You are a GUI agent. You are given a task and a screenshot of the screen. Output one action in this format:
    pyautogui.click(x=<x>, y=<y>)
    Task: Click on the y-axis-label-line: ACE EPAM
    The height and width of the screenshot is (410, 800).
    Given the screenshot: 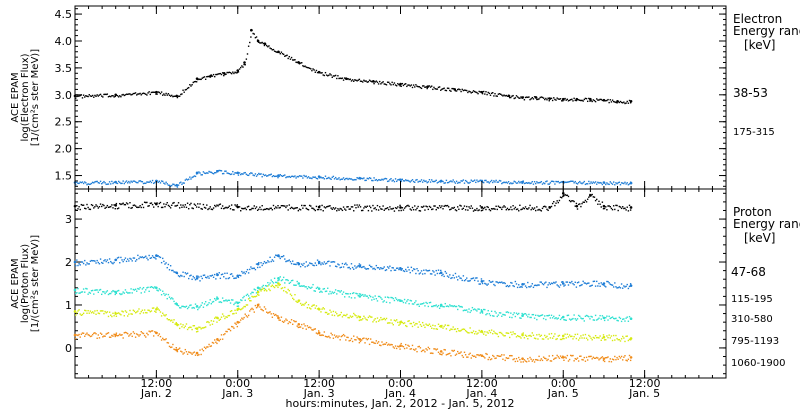 What is the action you would take?
    pyautogui.click(x=15, y=283)
    